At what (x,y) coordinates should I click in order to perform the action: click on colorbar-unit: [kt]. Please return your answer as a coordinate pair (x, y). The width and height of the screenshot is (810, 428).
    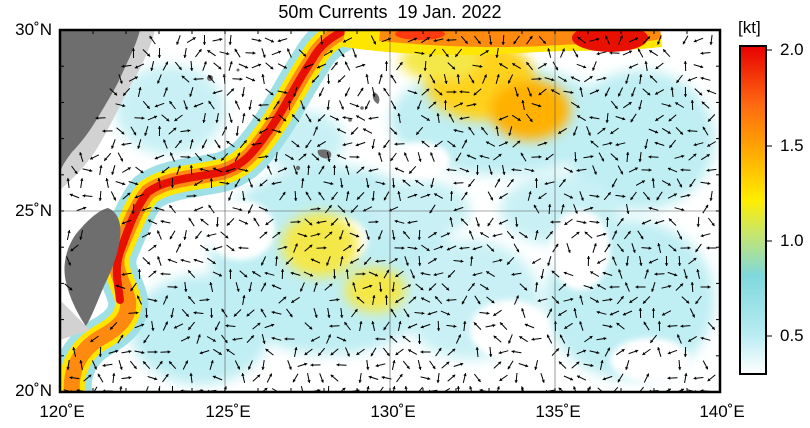
    Looking at the image, I should click on (749, 27).